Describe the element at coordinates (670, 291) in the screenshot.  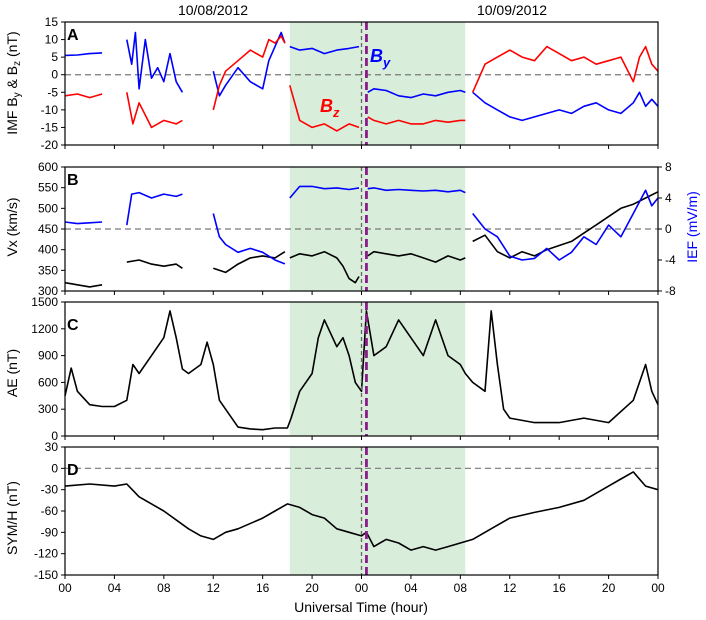
I see `ytick-right-label: -8` at that location.